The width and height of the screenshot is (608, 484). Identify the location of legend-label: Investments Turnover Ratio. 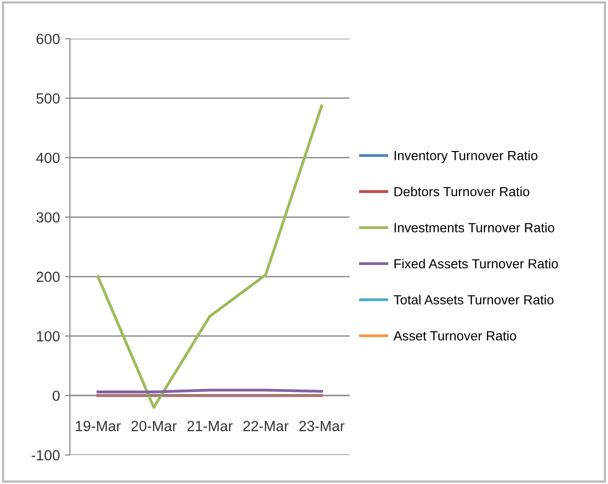
(474, 227).